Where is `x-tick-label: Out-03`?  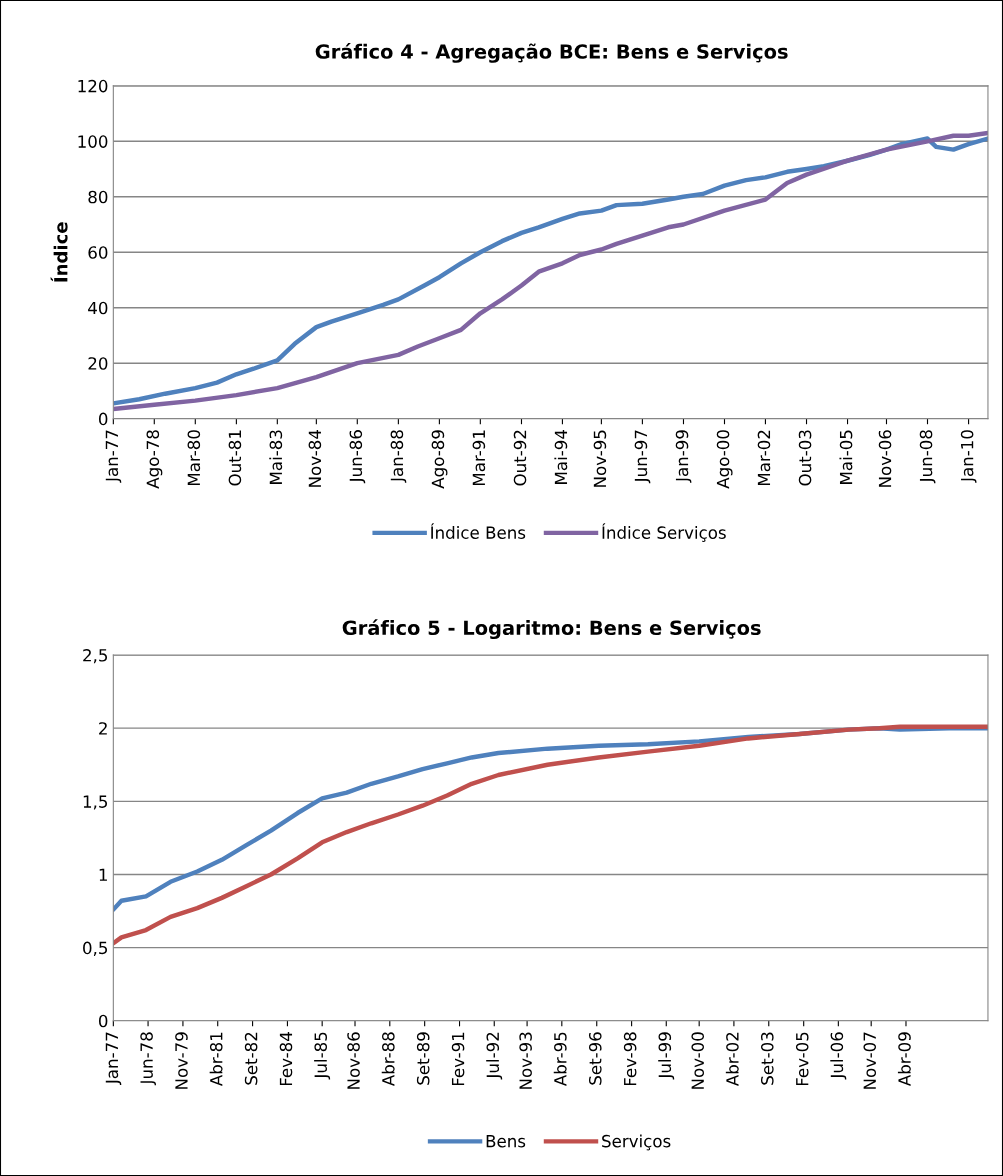
x-tick-label: Out-03 is located at coordinates (805, 458).